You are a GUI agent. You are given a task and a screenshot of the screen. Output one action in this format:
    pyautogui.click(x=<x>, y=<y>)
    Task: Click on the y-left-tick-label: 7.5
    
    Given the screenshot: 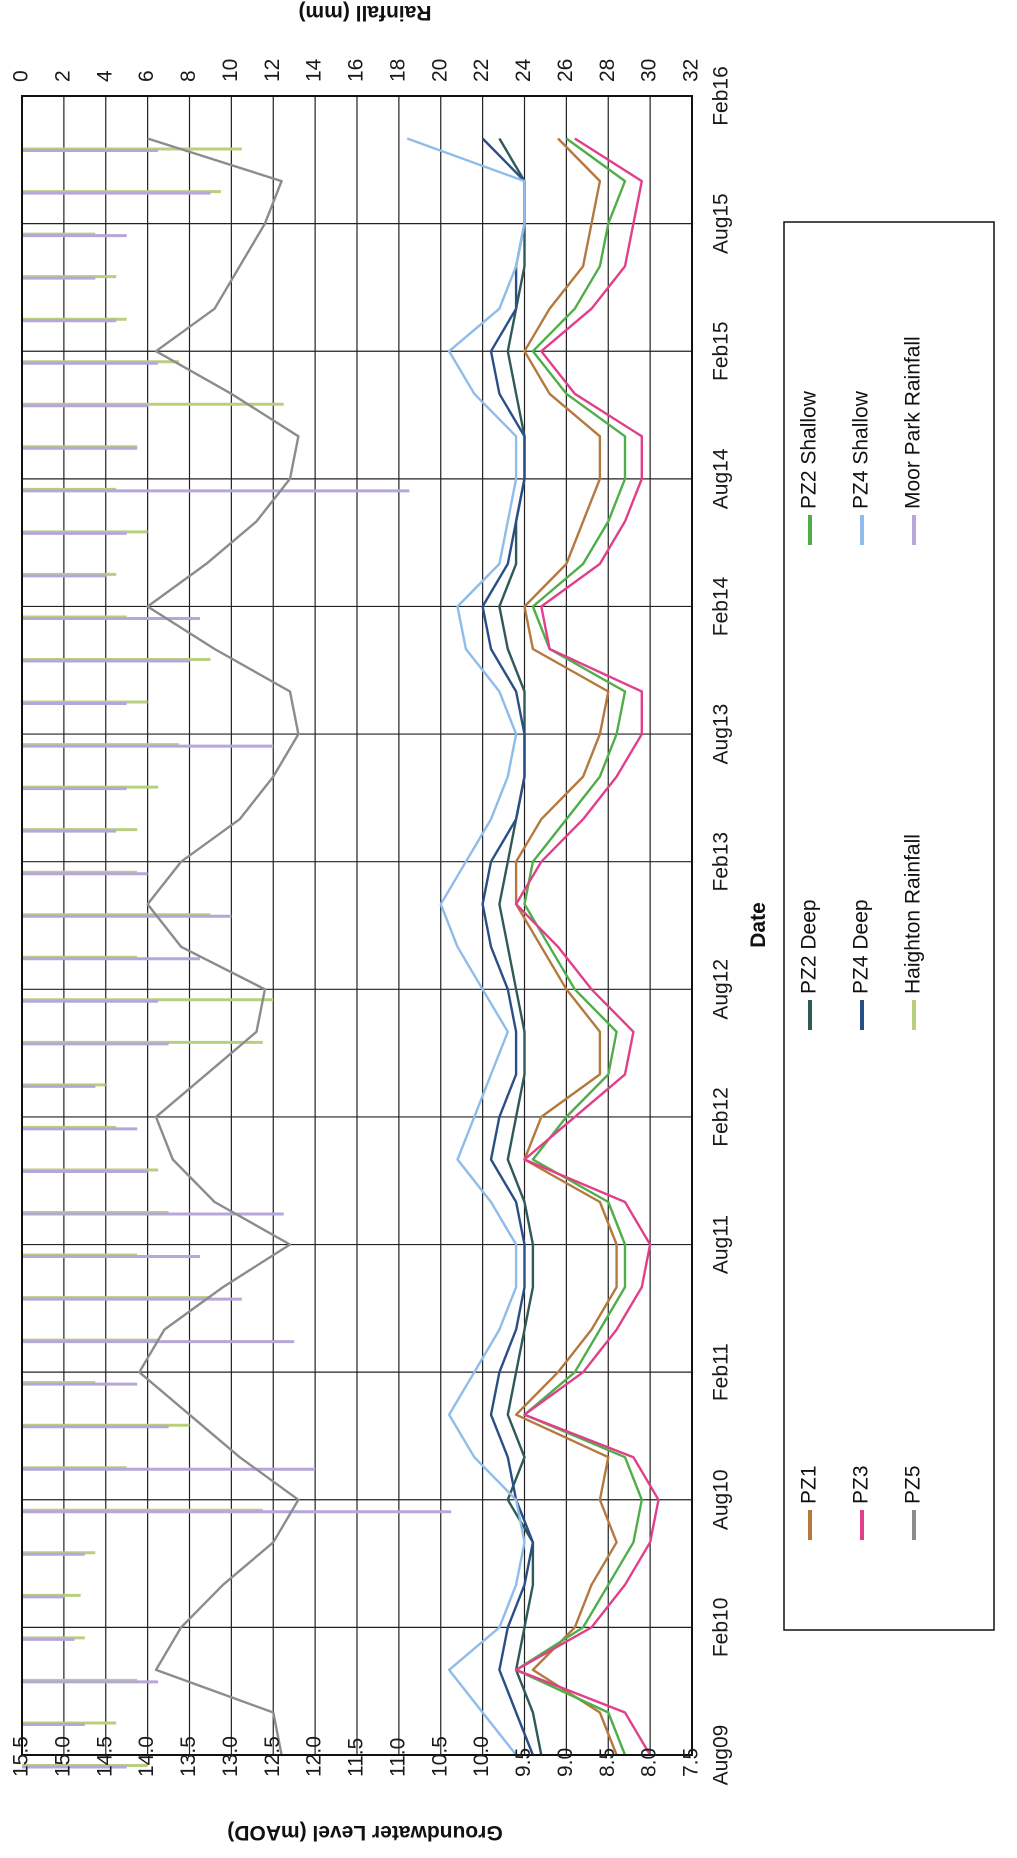 What is the action you would take?
    pyautogui.click(x=691, y=1762)
    